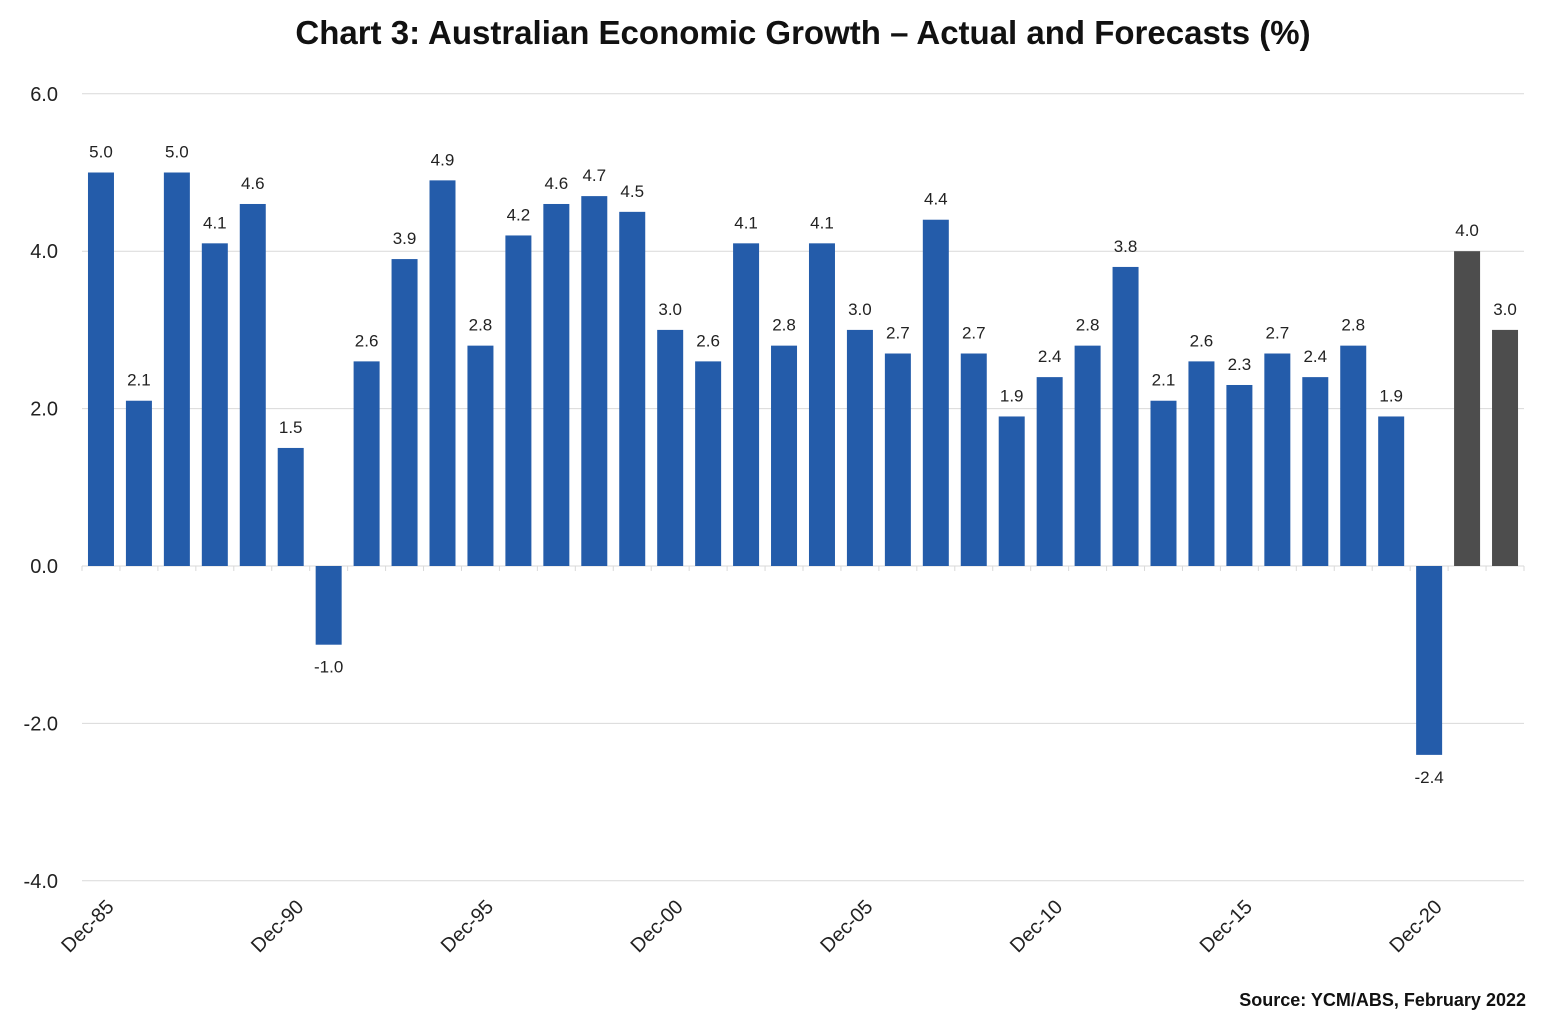  I want to click on data-label: 4.2, so click(519, 214).